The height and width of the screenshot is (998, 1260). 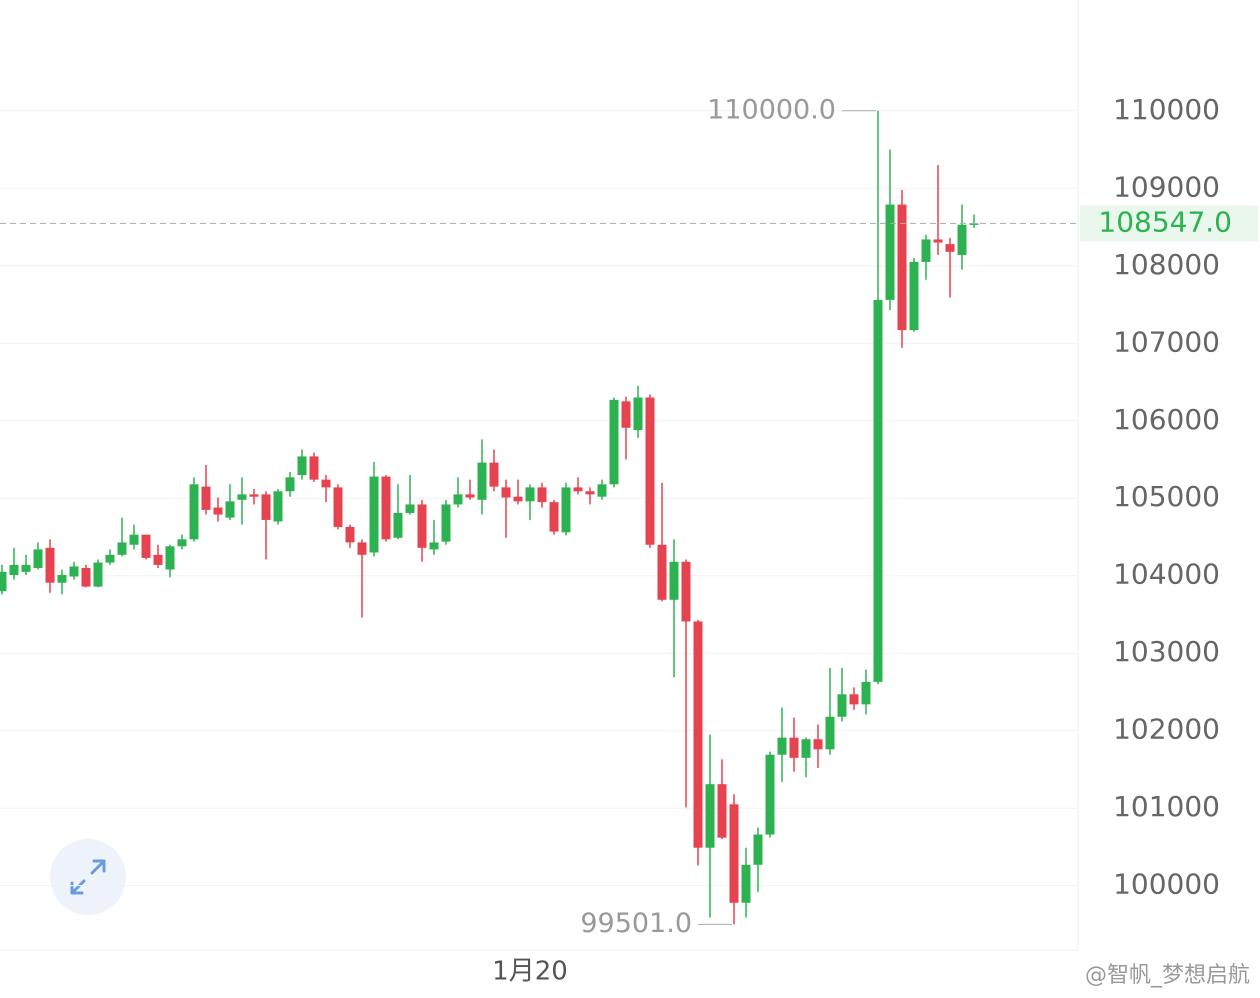 I want to click on max-label: 110000.0, so click(x=771, y=109).